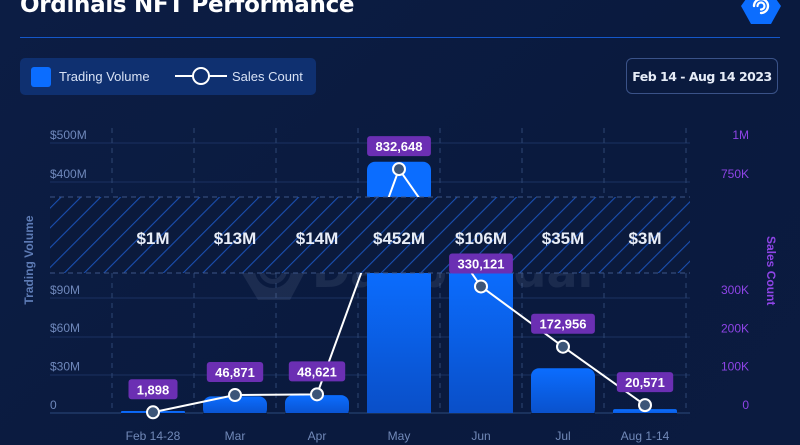 Image resolution: width=800 pixels, height=445 pixels. What do you see at coordinates (399, 238) in the screenshot?
I see `bar-value-label: $452M` at bounding box center [399, 238].